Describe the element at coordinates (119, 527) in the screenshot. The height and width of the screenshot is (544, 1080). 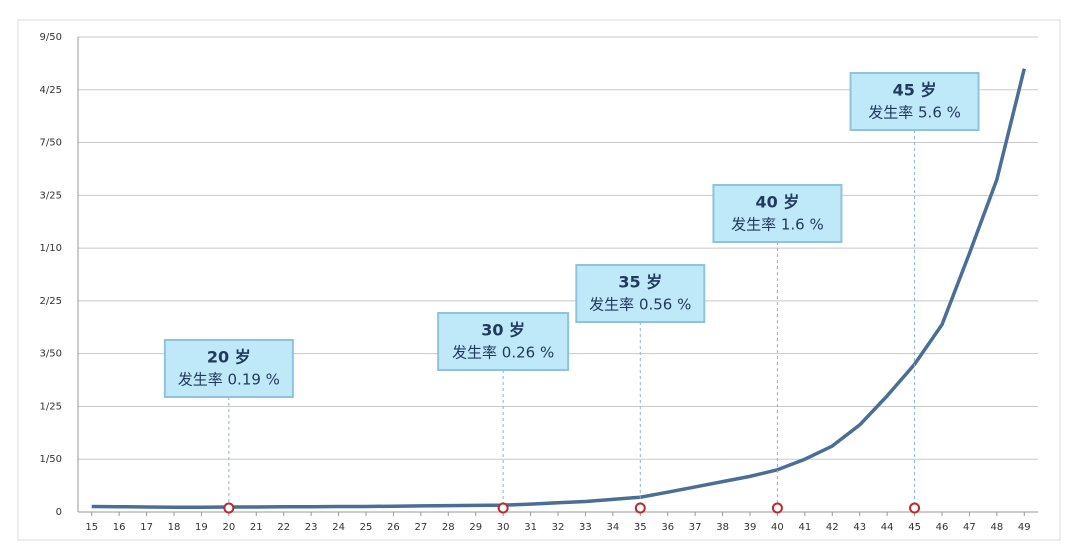
I see `x-tick-label: 16` at that location.